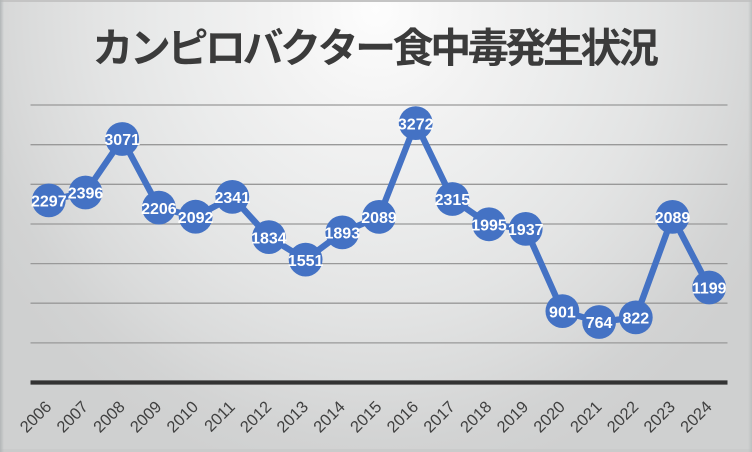 The image size is (752, 452). What do you see at coordinates (562, 312) in the screenshot?
I see `svg-text: 901` at bounding box center [562, 312].